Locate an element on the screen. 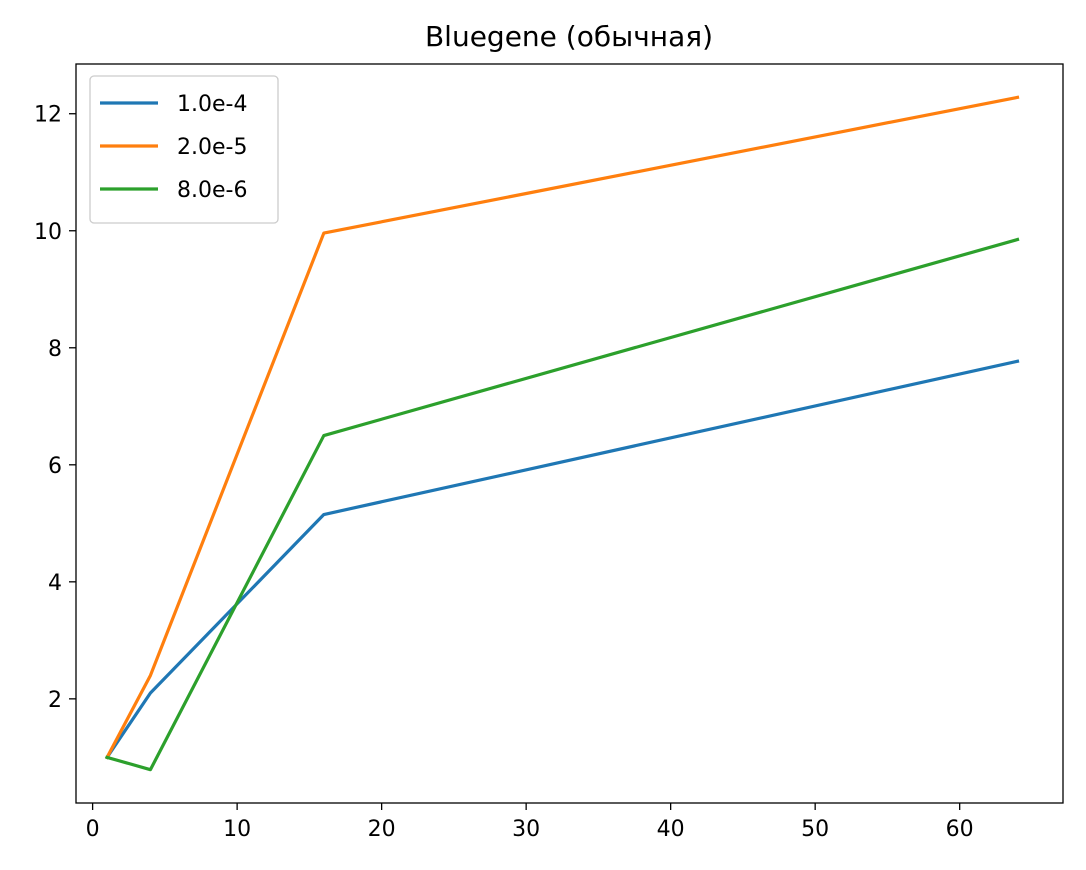 Image resolution: width=1086 pixels, height=870 pixels. y-axis: 2 4 6 8 10 12 is located at coordinates (55, 408).